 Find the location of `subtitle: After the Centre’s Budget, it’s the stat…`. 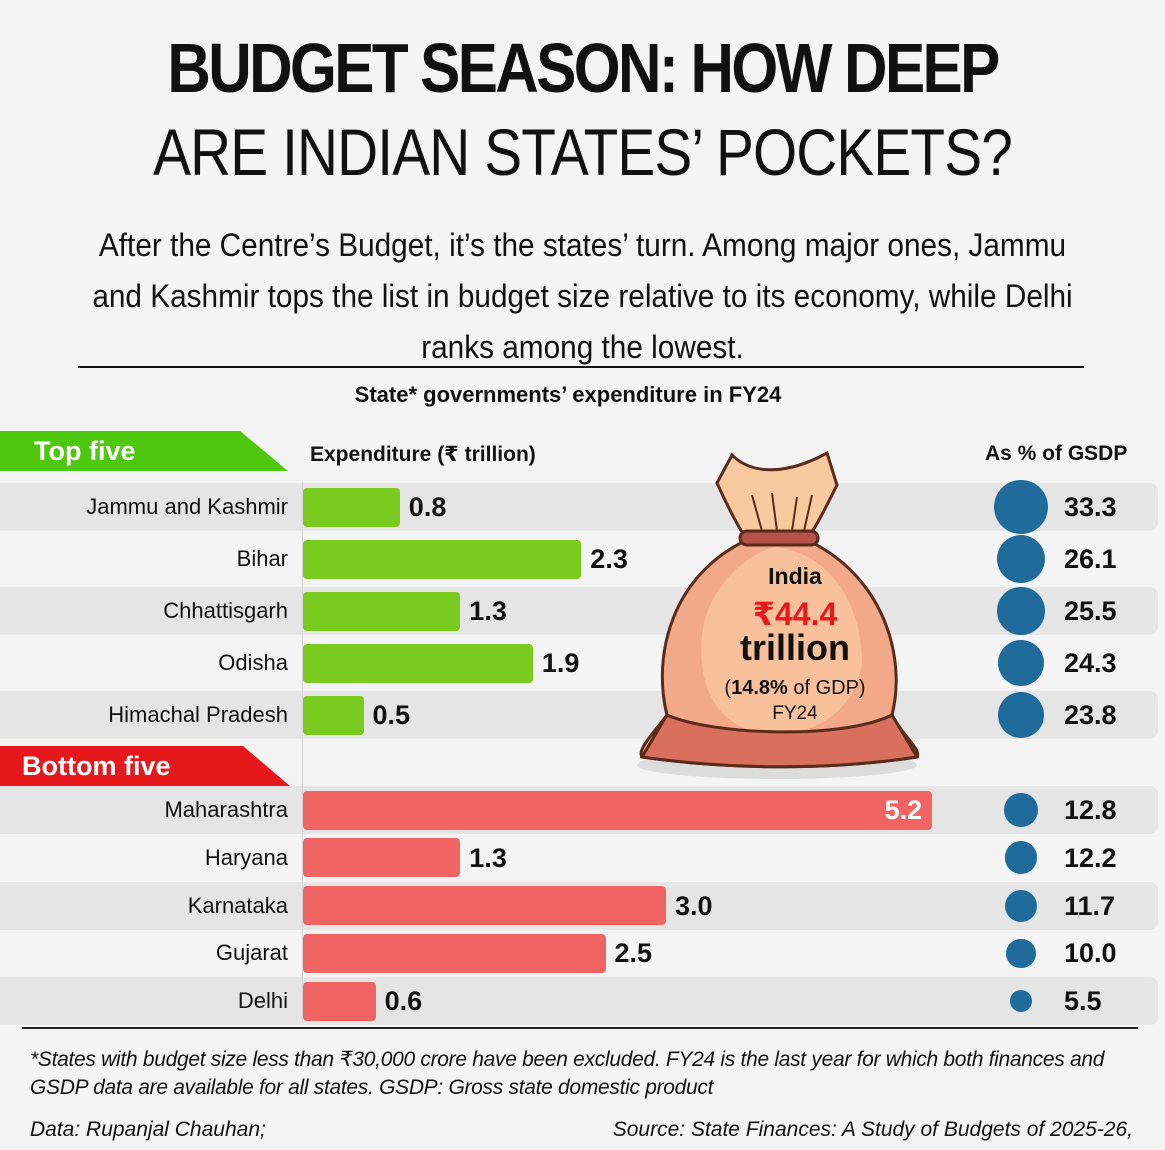

subtitle: After the Centre’s Budget, it’s the stat… is located at coordinates (582, 296).